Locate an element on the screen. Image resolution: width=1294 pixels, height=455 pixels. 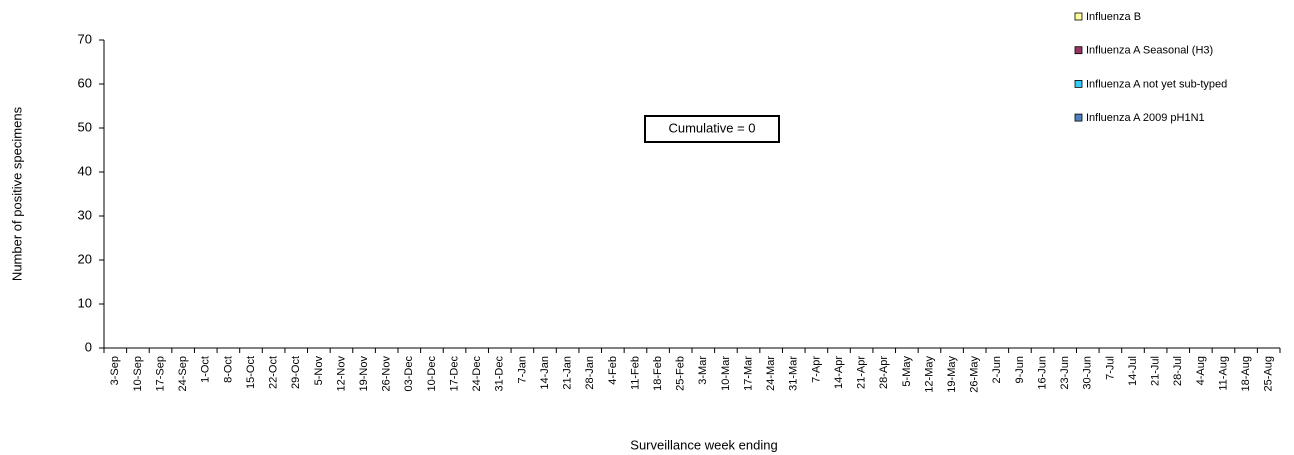
x-tick-label: 24-Mar is located at coordinates (771, 373).